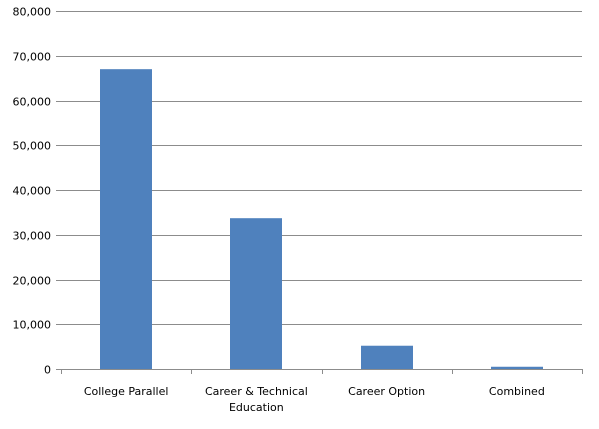  What do you see at coordinates (322, 371) in the screenshot?
I see `x-axis-tick-marks` at bounding box center [322, 371].